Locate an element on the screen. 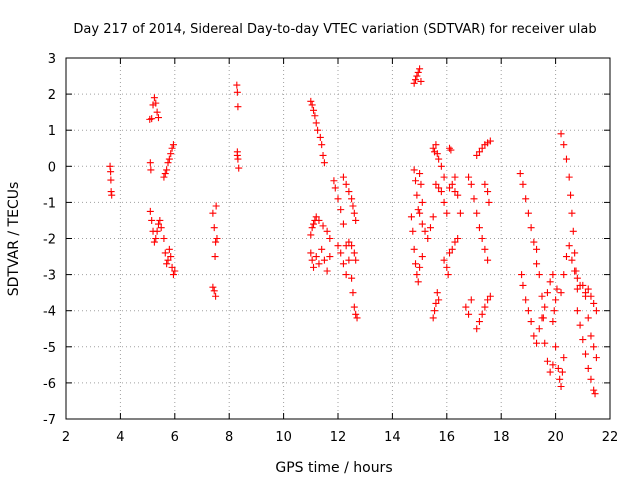  y-tick-label: -1 is located at coordinates (49, 203).